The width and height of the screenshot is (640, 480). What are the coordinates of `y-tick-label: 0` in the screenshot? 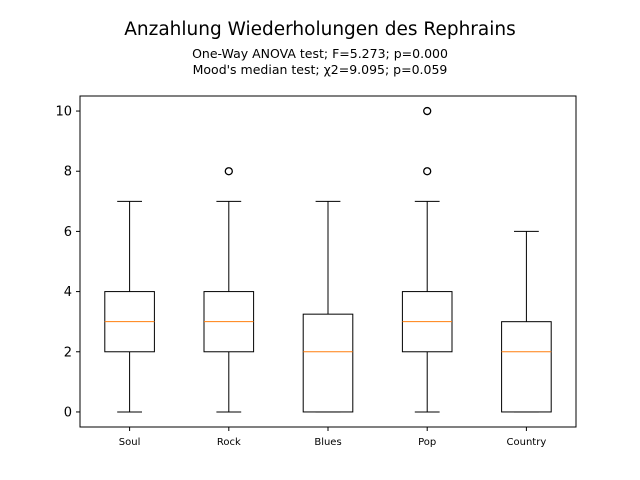 It's located at (68, 412).